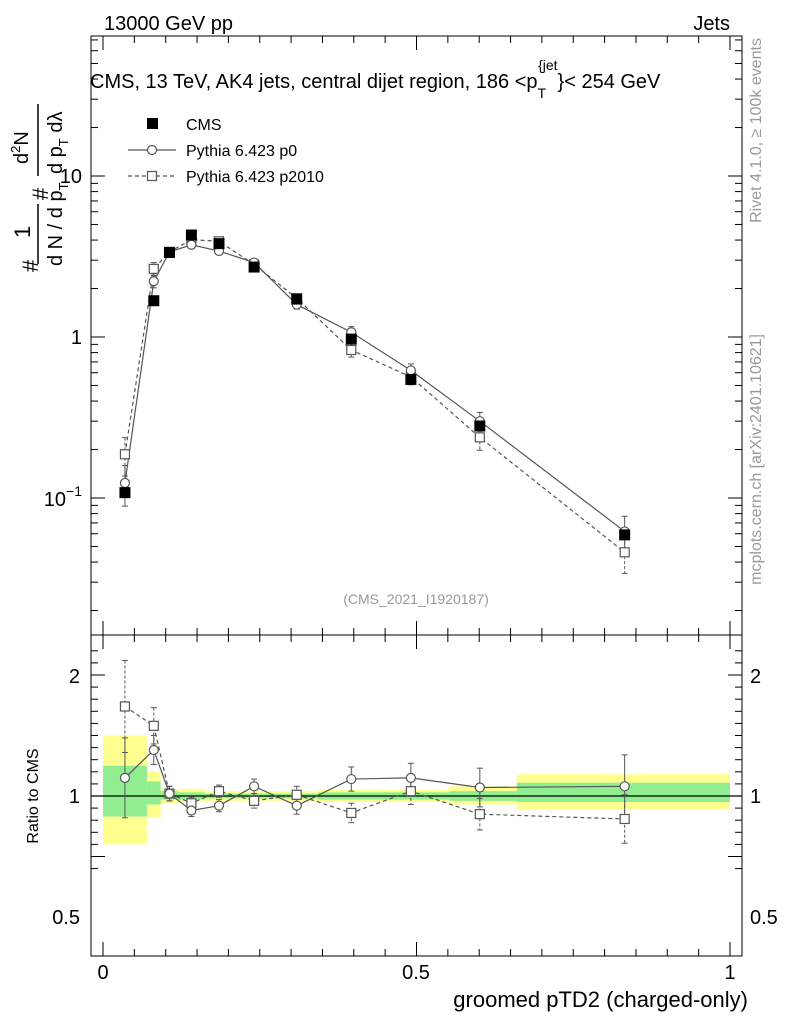  I want to click on ratio-ytick-label-0.5-right: 0.5, so click(764, 918).